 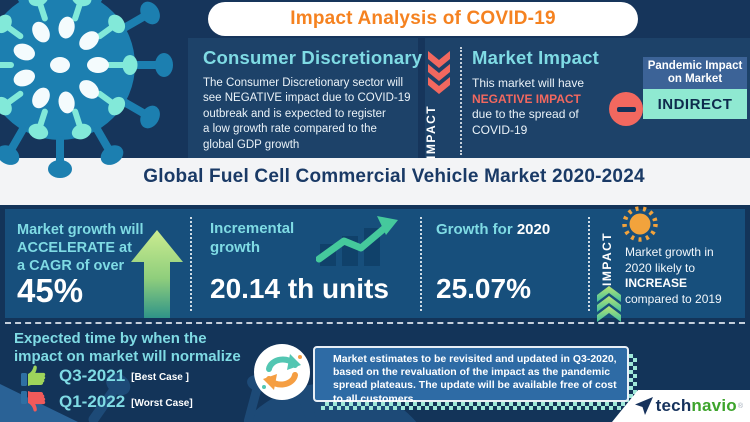 I want to click on worst-case-quarter: Q1-2022, so click(x=92, y=401).